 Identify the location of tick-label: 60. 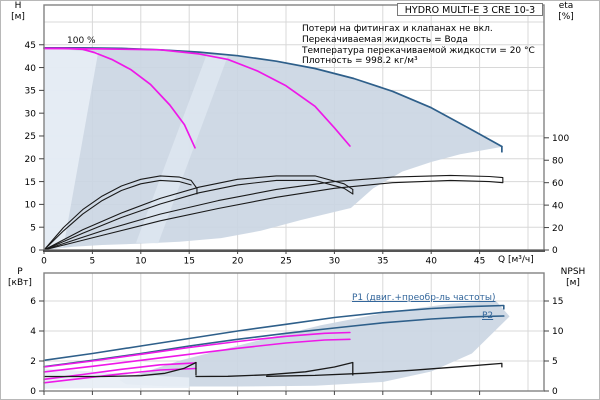
(558, 184).